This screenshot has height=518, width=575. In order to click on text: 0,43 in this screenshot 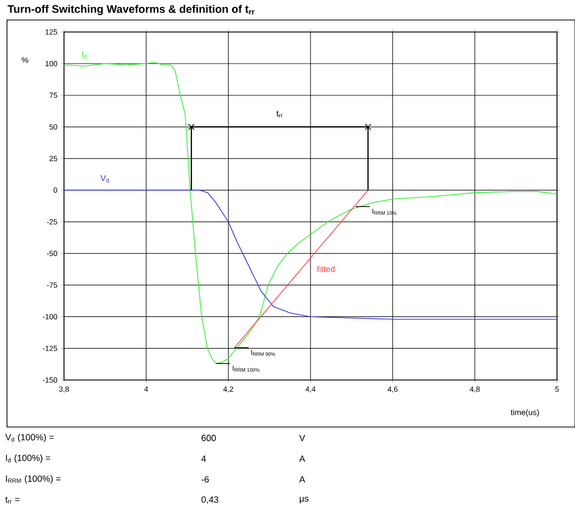, I will do `click(210, 500)`.